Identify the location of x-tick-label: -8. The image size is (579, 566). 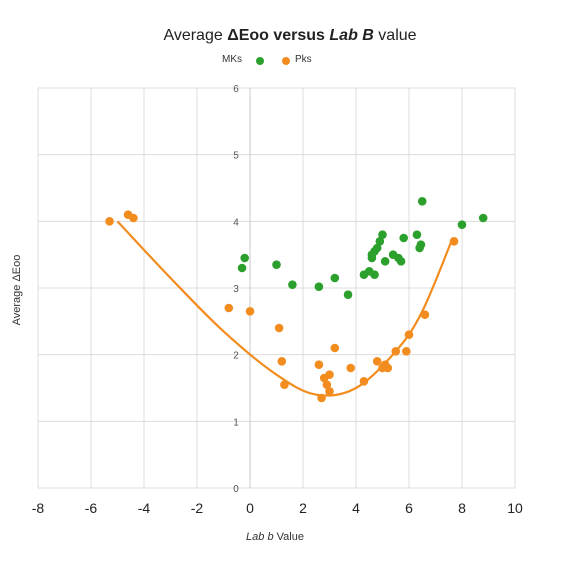
(38, 508).